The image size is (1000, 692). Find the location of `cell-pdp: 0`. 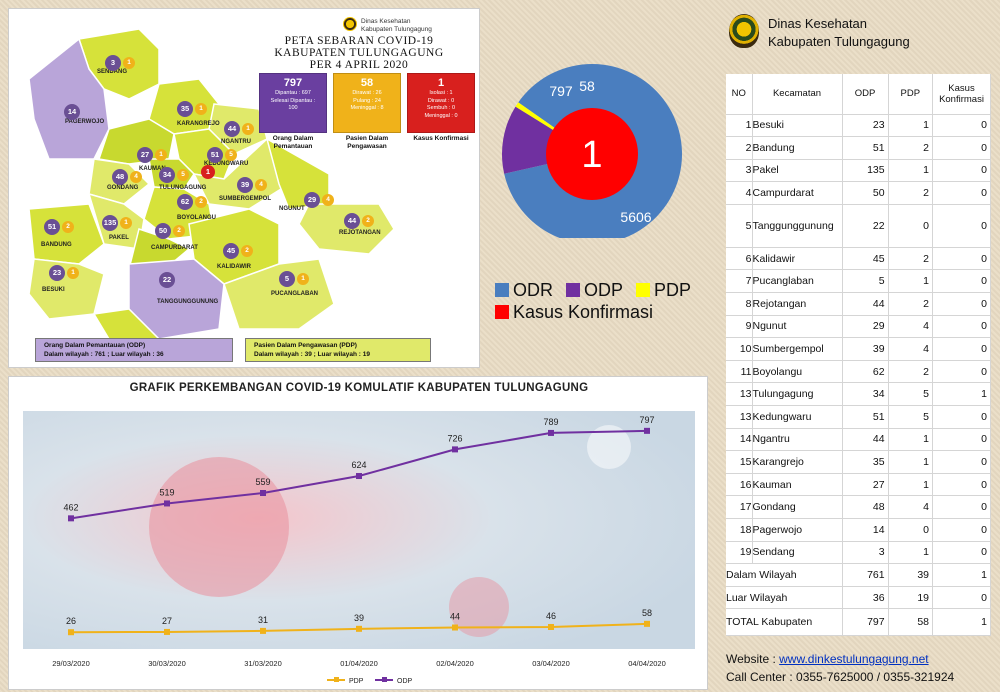

cell-pdp: 0 is located at coordinates (911, 530).